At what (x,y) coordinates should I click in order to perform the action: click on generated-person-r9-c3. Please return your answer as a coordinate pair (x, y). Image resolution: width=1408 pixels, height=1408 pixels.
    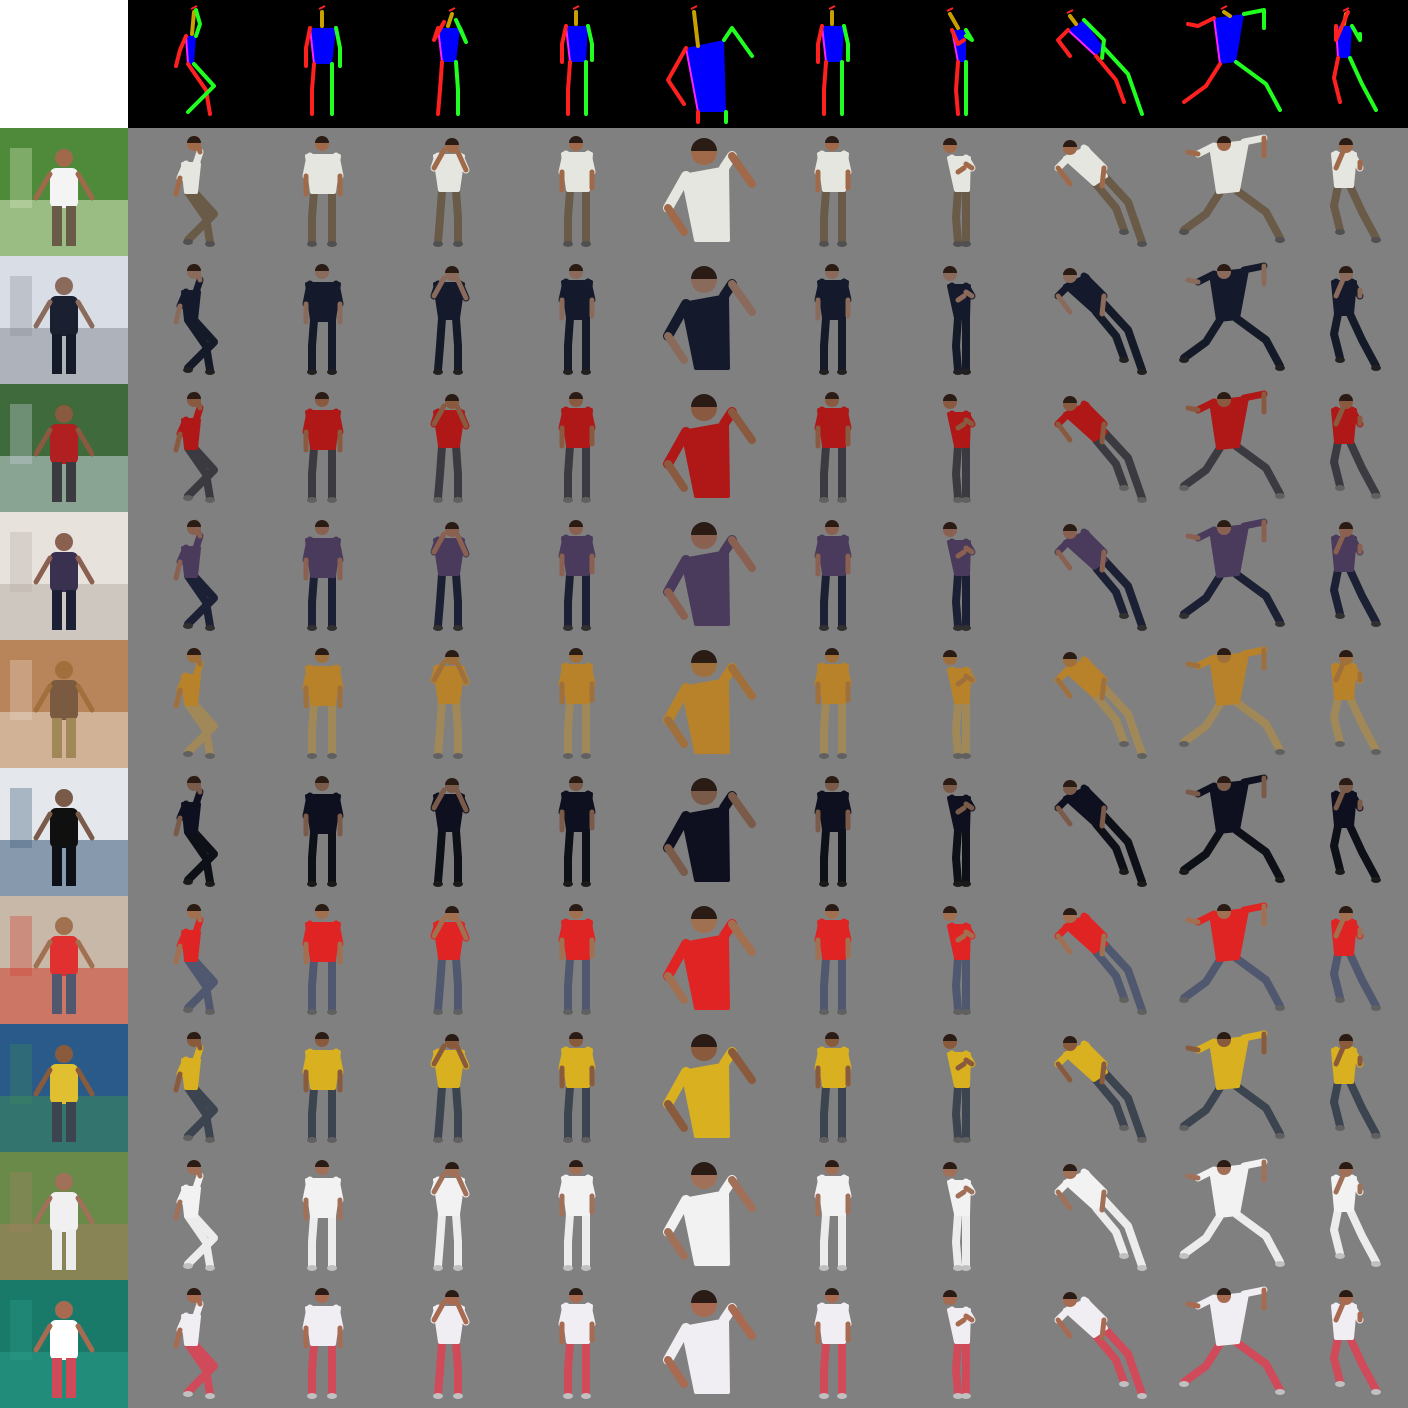
    Looking at the image, I should click on (450, 1216).